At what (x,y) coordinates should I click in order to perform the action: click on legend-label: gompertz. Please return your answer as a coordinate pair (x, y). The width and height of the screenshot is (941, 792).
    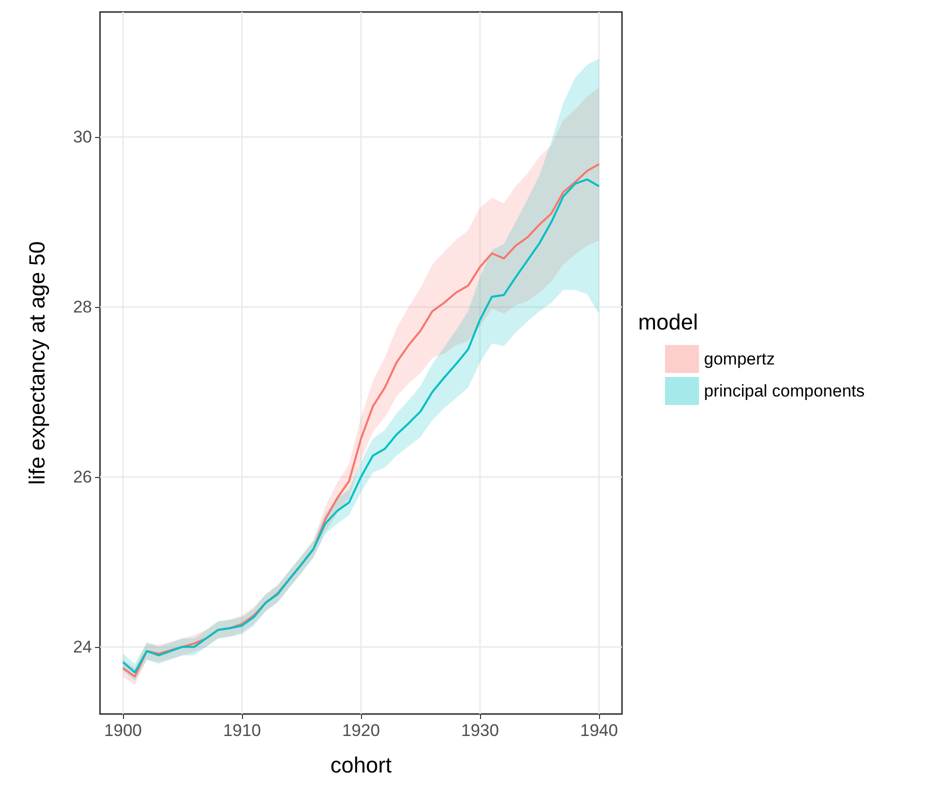
    Looking at the image, I should click on (739, 359).